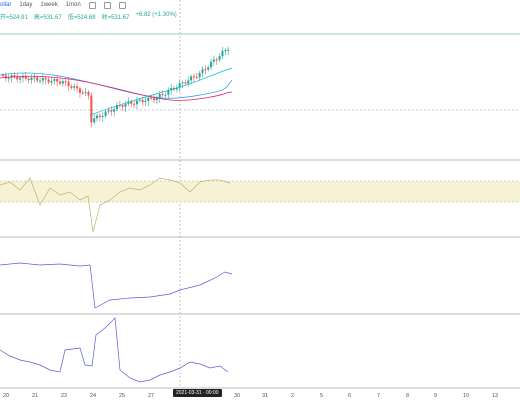 The image size is (520, 400). I want to click on symbol-label: ollar, so click(6, 5).